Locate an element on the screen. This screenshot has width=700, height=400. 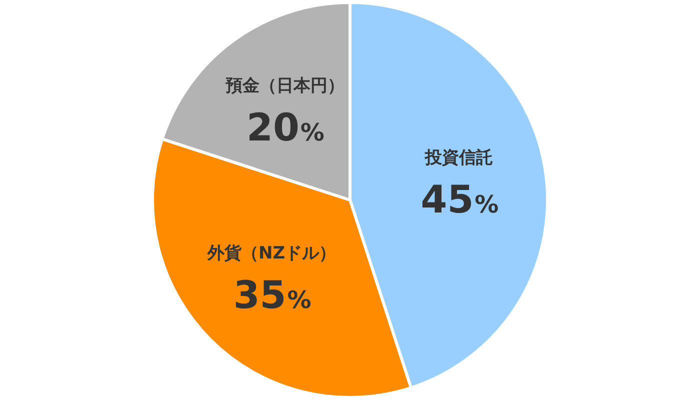
data-label: 20% is located at coordinates (285, 128).